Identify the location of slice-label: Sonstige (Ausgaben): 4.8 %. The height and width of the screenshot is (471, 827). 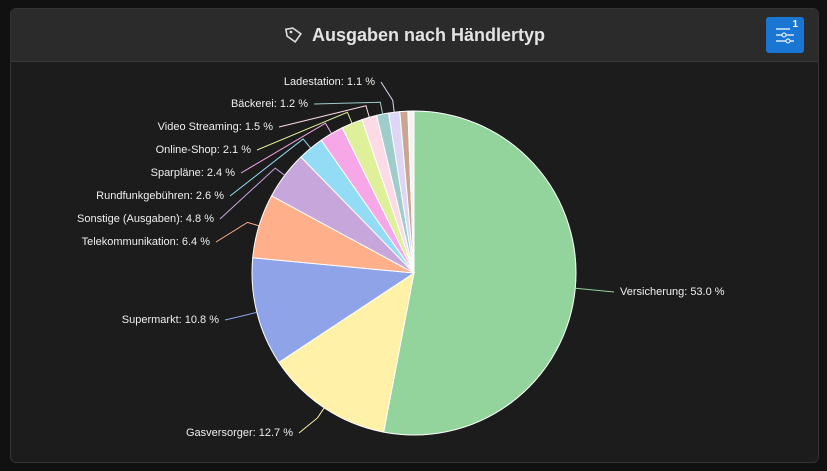
(145, 219).